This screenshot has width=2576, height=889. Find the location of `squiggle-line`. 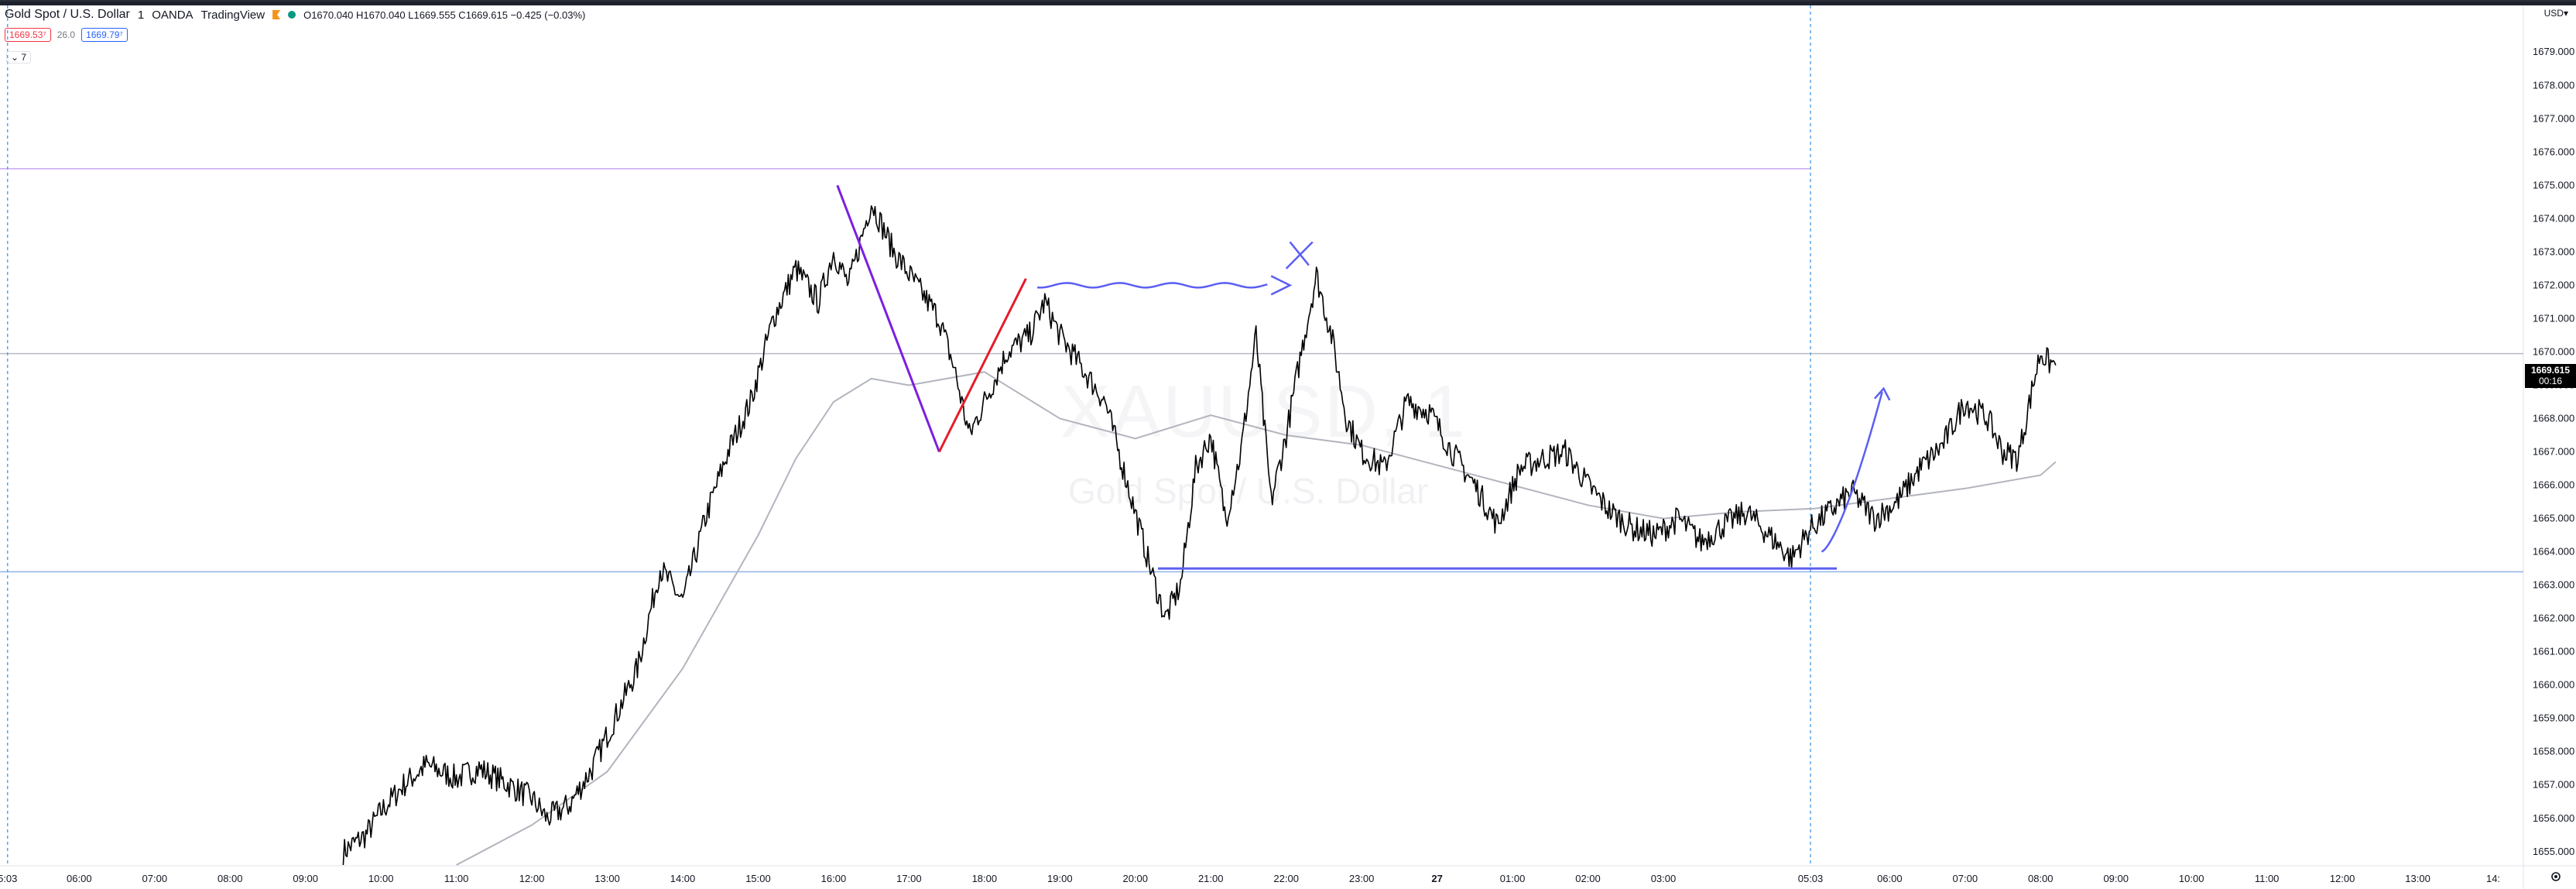

squiggle-line is located at coordinates (1152, 285).